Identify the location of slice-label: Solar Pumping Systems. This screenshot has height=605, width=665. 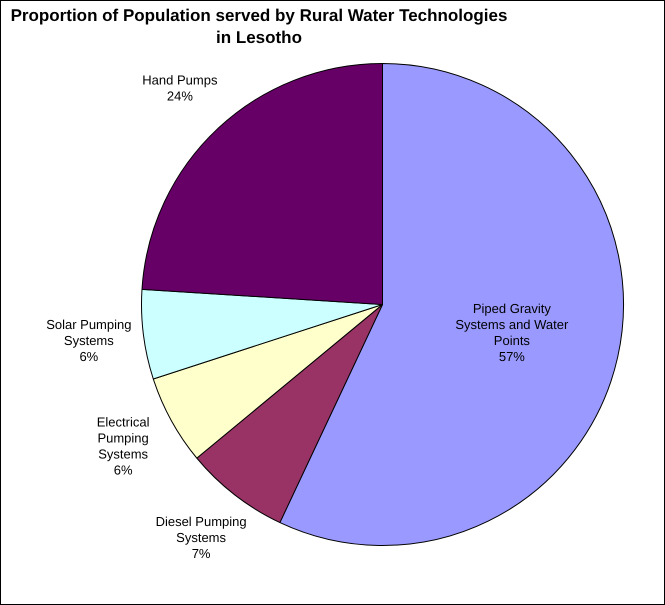
(89, 332).